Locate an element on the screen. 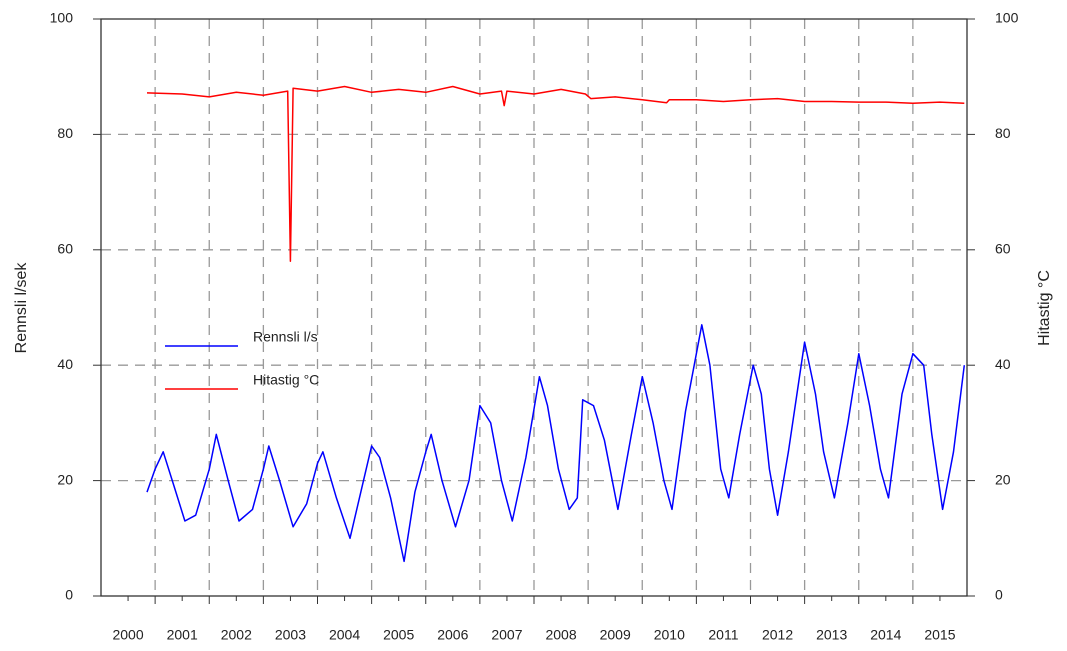  y-tick-label: 20 is located at coordinates (65, 479).